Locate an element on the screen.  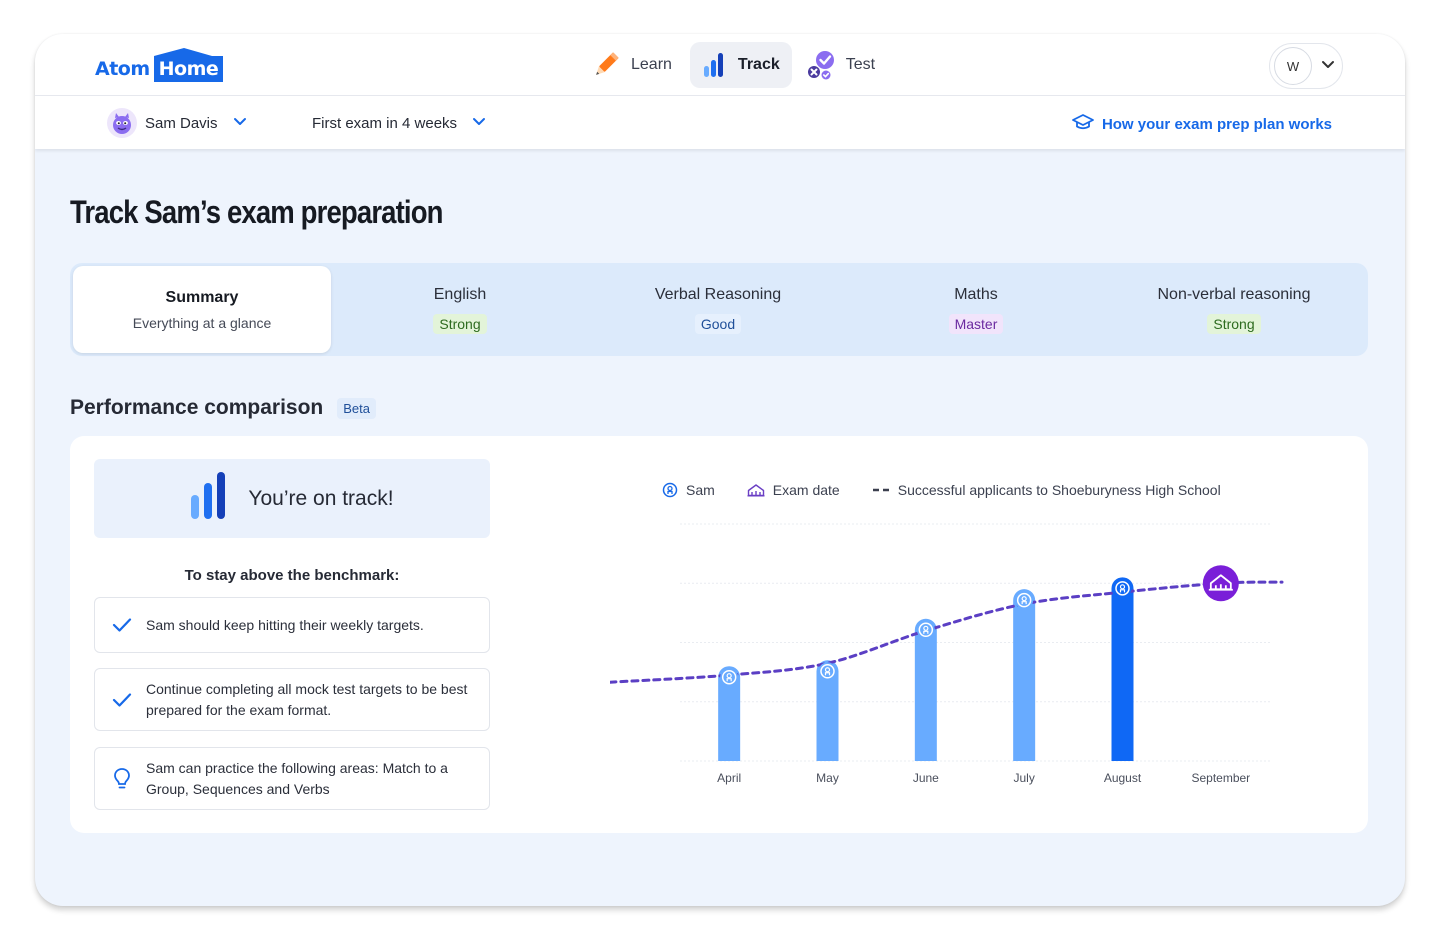
chart-plot: April May June July August September is located at coordinates (947, 654).